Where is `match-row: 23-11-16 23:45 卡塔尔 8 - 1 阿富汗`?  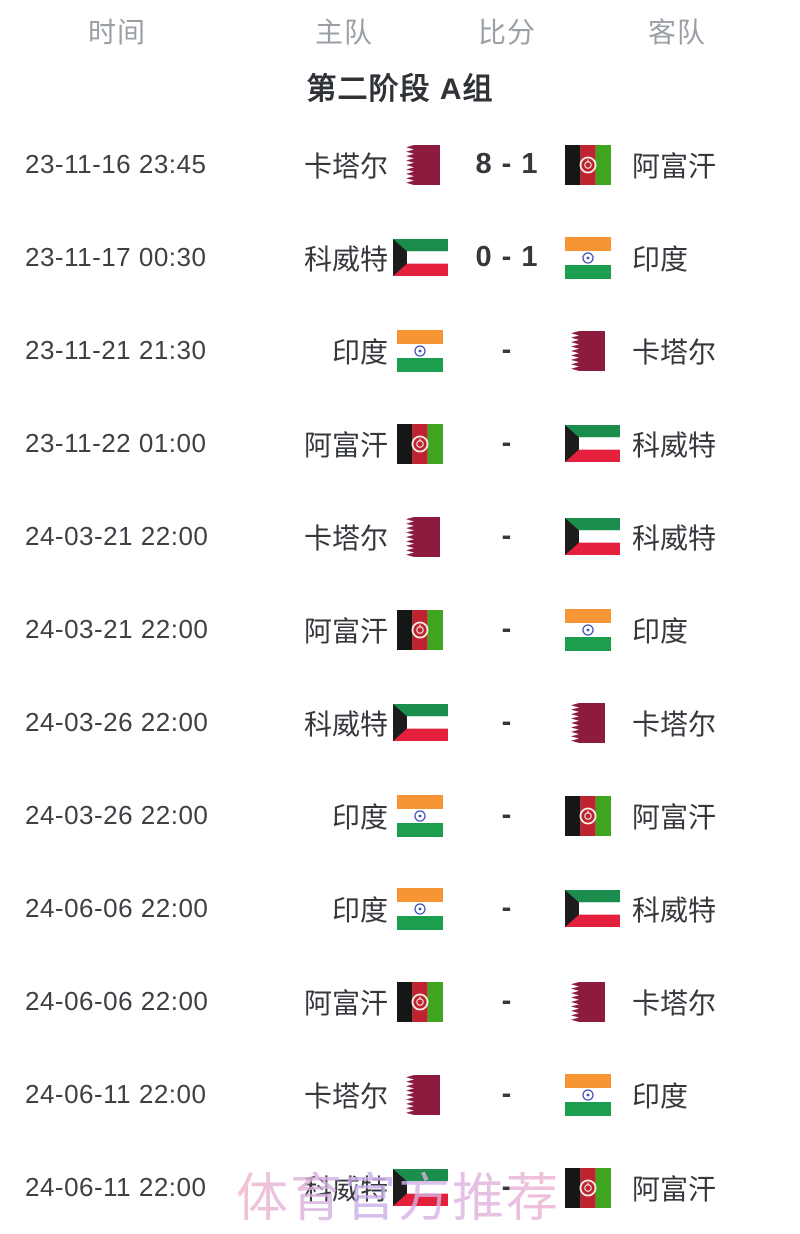 match-row: 23-11-16 23:45 卡塔尔 8 - 1 阿富汗 is located at coordinates (400, 164).